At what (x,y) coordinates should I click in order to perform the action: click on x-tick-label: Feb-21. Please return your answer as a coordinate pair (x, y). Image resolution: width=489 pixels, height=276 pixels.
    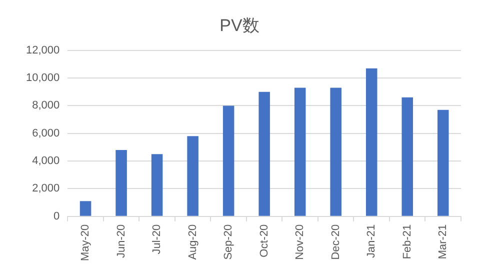
    Looking at the image, I should click on (407, 242).